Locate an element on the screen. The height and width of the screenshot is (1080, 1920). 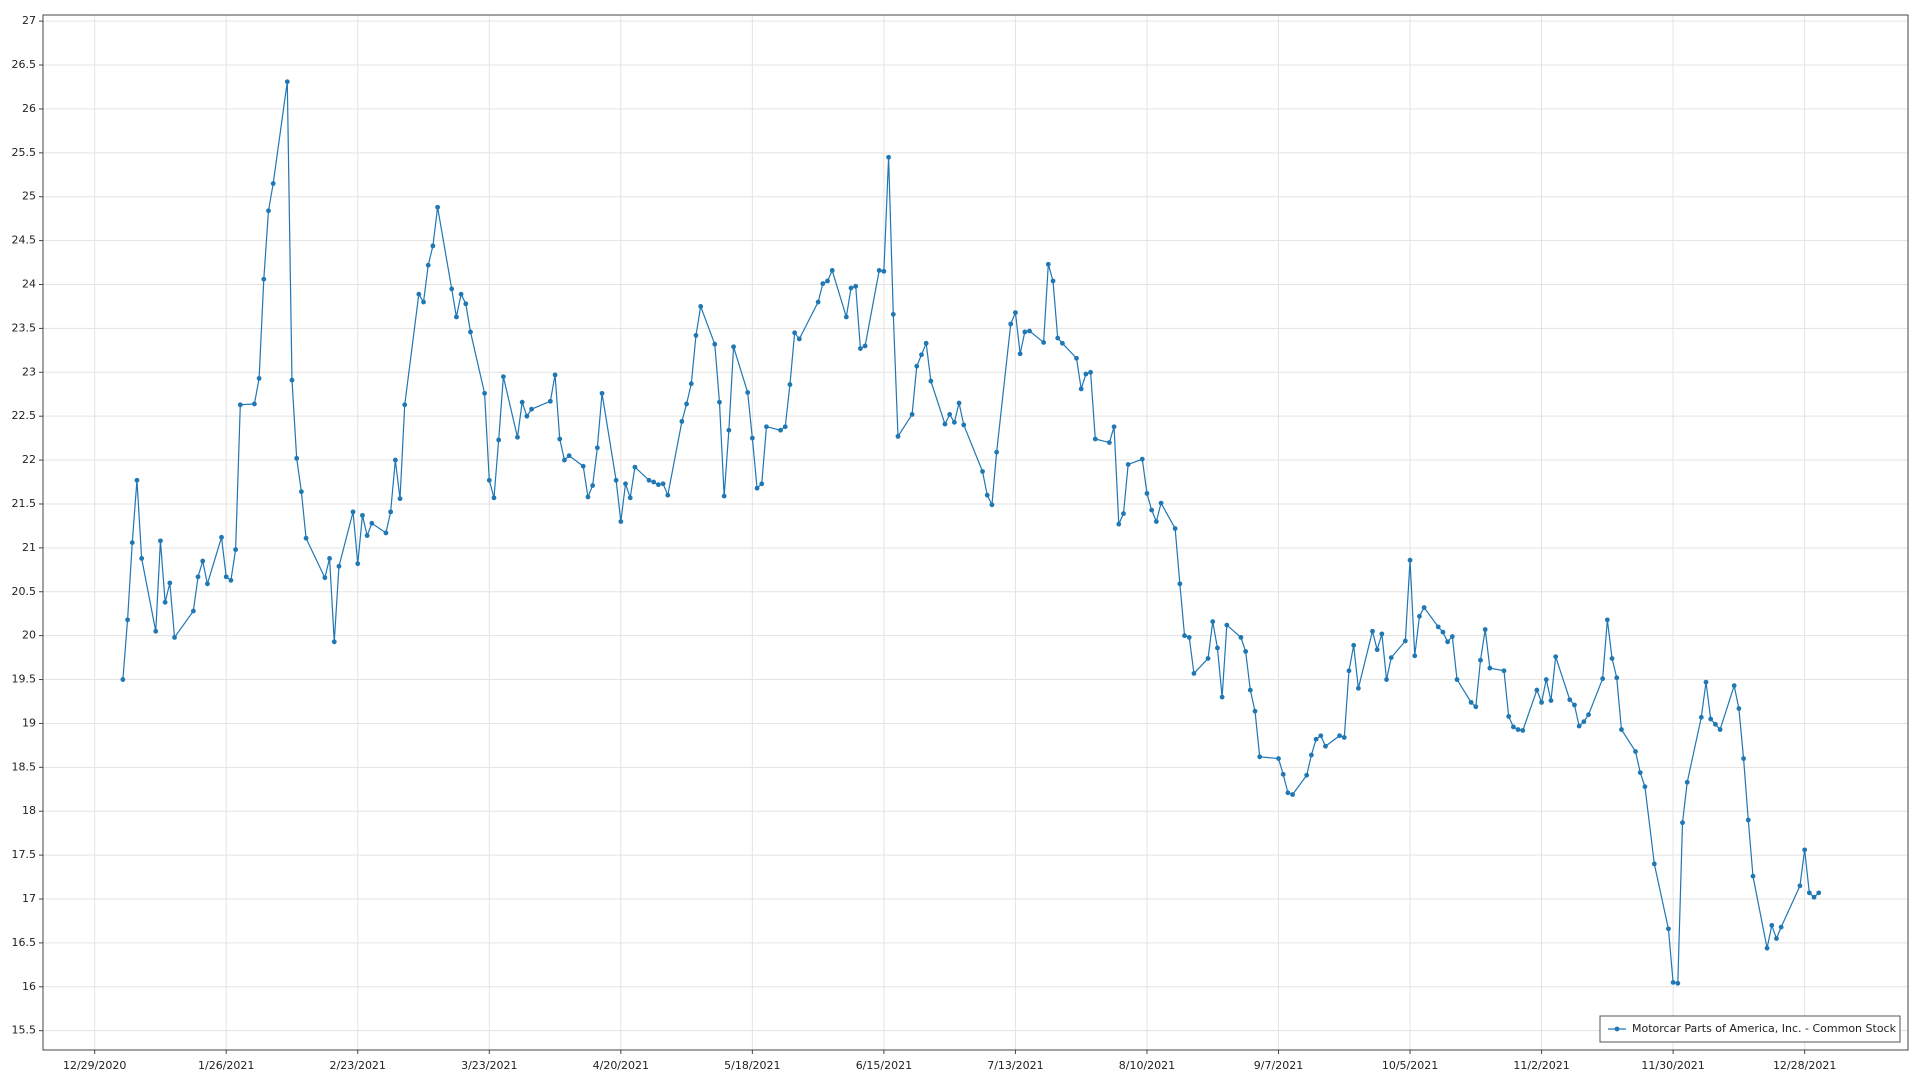
y-tick-label: 23 is located at coordinates (29, 371).